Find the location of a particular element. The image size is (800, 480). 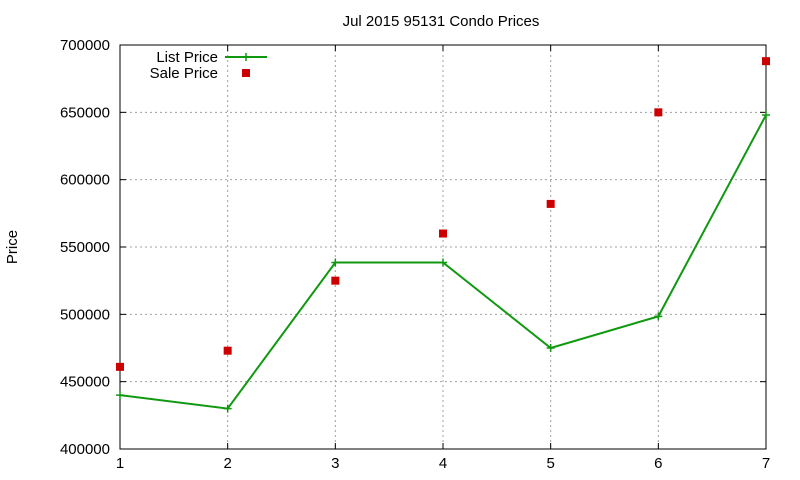

x-tick-label: 6 is located at coordinates (658, 463).